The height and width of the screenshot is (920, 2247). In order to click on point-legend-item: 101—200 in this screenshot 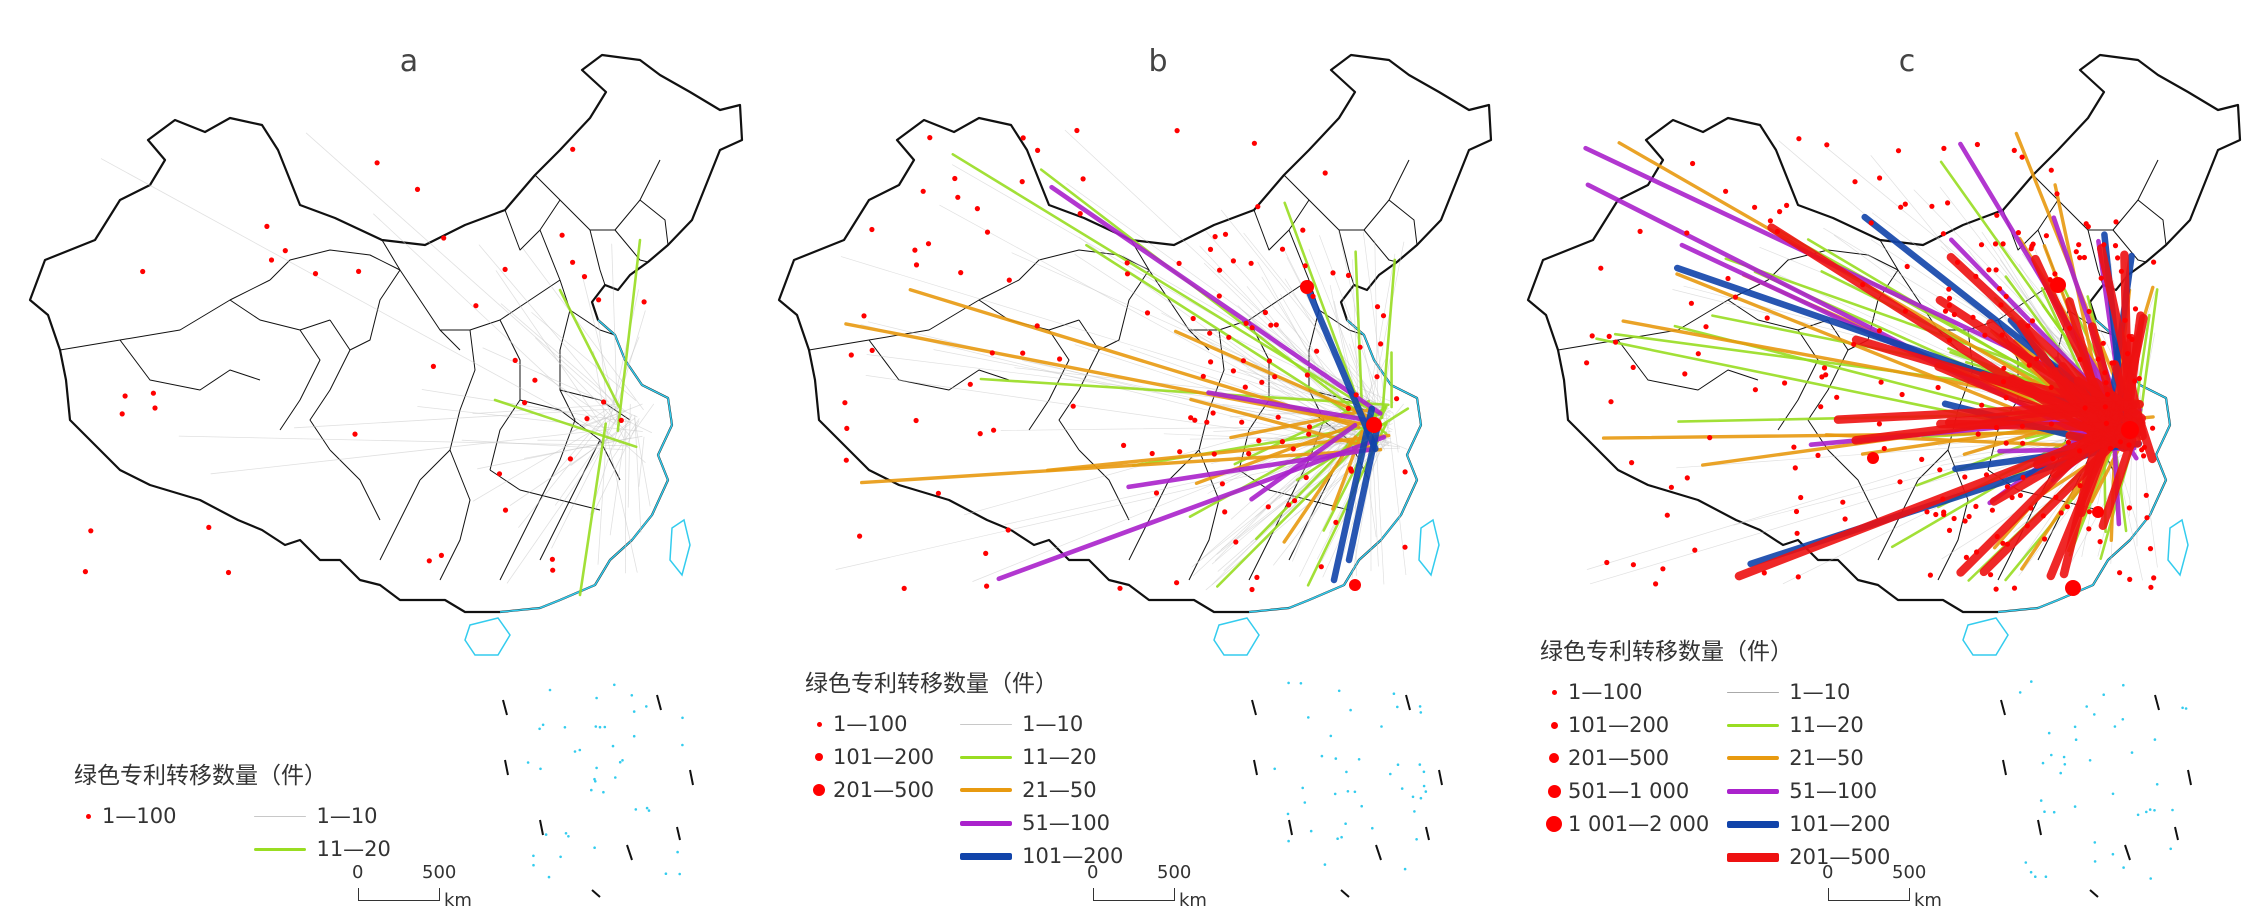, I will do `click(1624, 725)`.